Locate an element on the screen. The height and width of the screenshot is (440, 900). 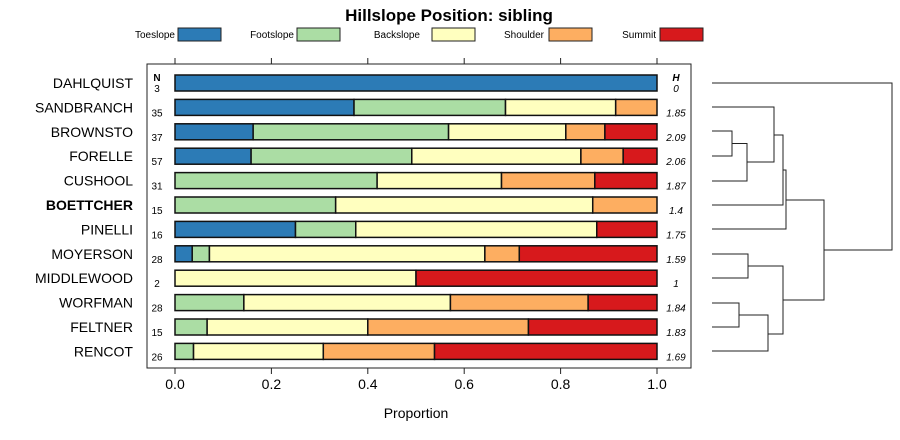
bar-row: CUSHOOL 31 1.87 is located at coordinates (375, 182).